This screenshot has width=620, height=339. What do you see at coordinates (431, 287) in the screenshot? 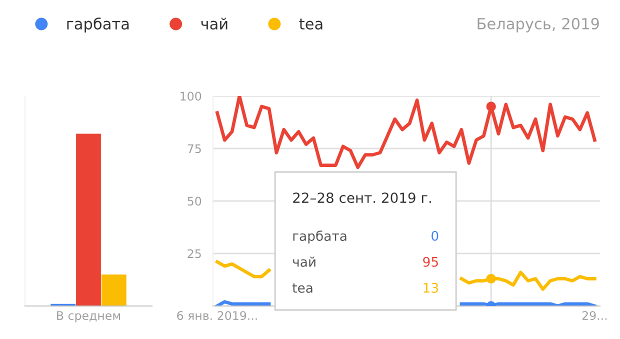
I see `annotation: 13` at bounding box center [431, 287].